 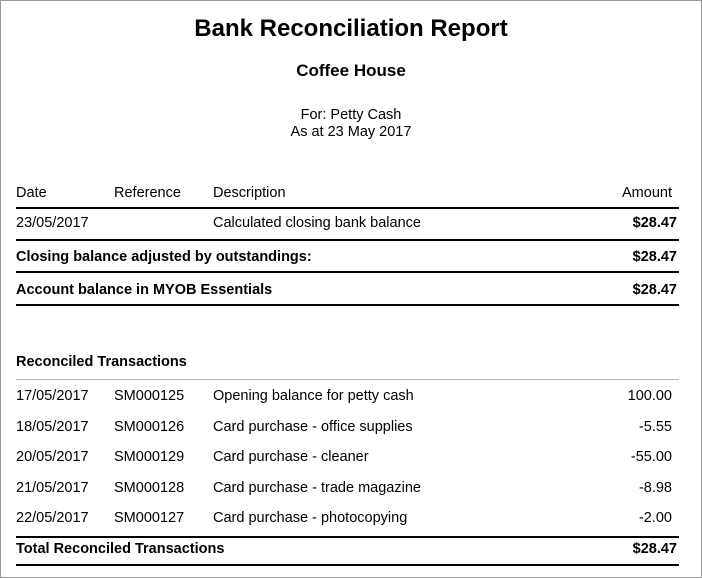 What do you see at coordinates (347, 208) in the screenshot?
I see `header-divider` at bounding box center [347, 208].